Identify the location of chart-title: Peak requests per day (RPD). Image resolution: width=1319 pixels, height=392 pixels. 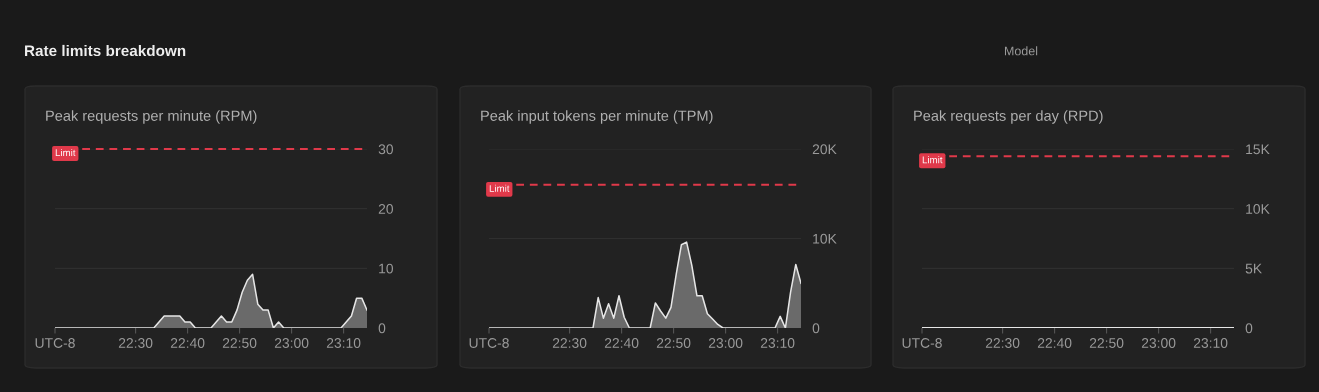
(1008, 117).